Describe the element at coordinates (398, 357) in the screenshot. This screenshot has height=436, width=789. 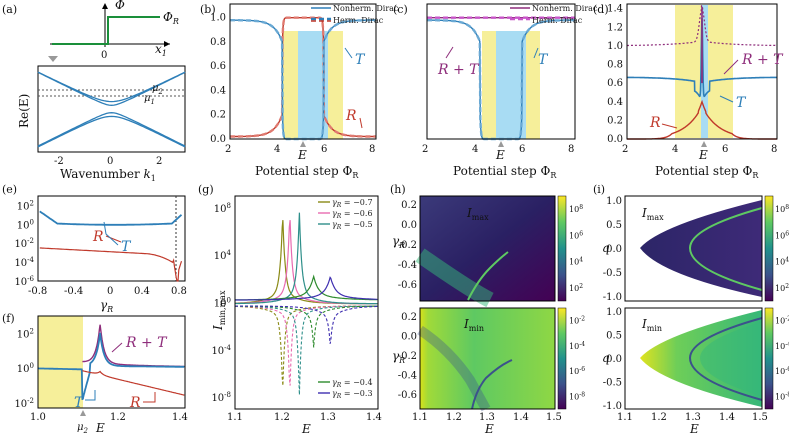
I see `h-bottom-ylabel: γR` at that location.